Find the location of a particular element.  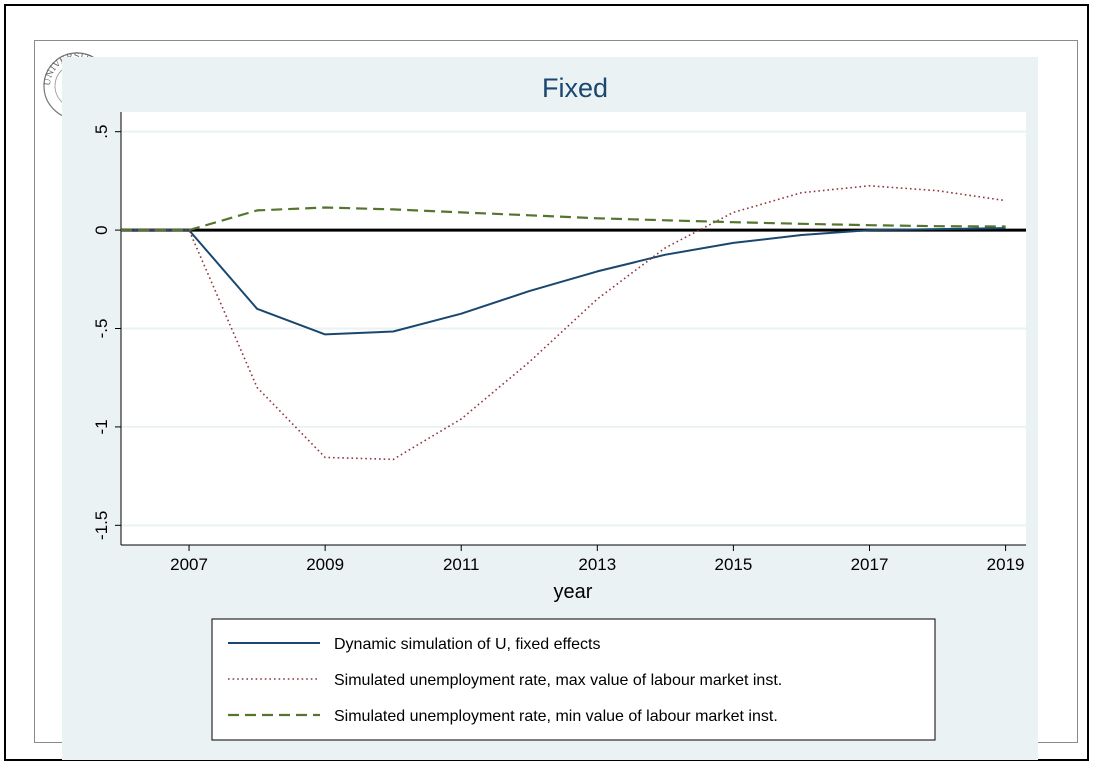

y-tick-label: 0 is located at coordinates (101, 229).